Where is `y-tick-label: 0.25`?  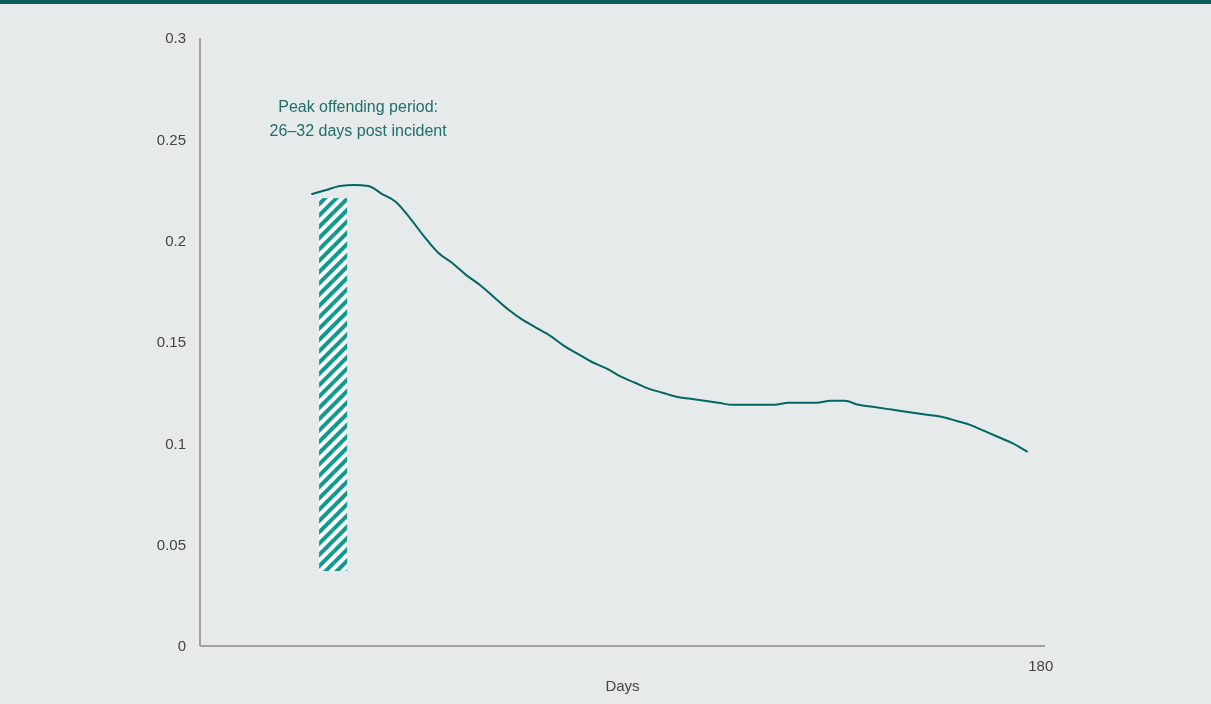 y-tick-label: 0.25 is located at coordinates (171, 139).